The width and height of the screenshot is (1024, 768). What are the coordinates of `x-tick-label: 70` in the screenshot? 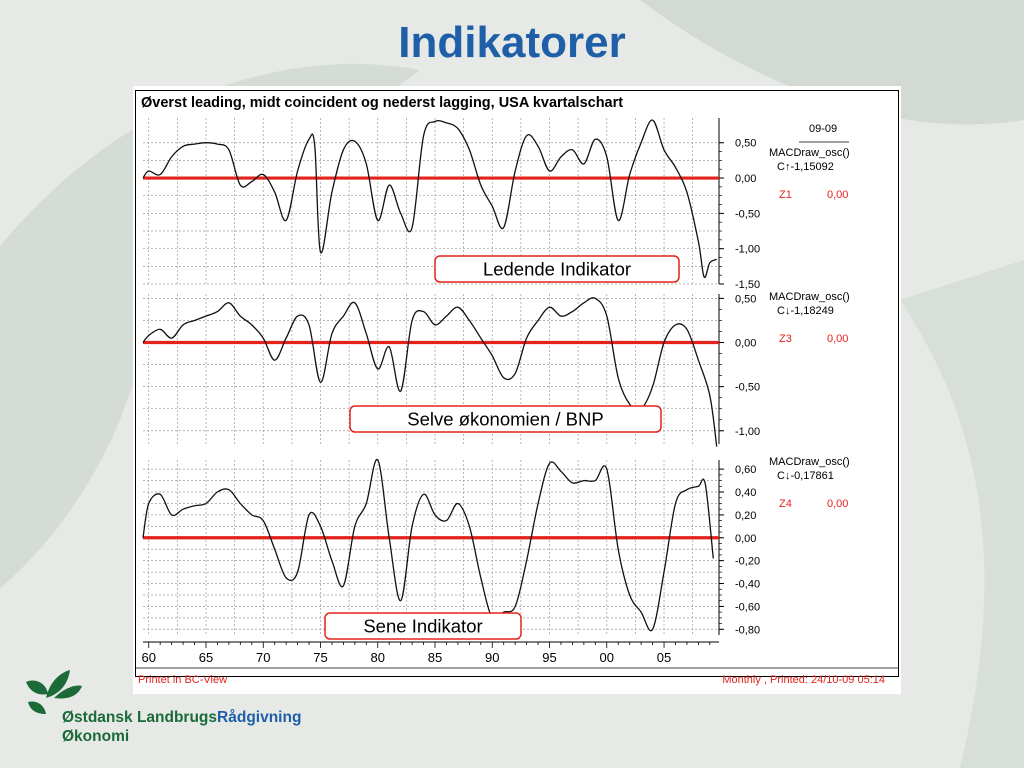 It's located at (263, 657).